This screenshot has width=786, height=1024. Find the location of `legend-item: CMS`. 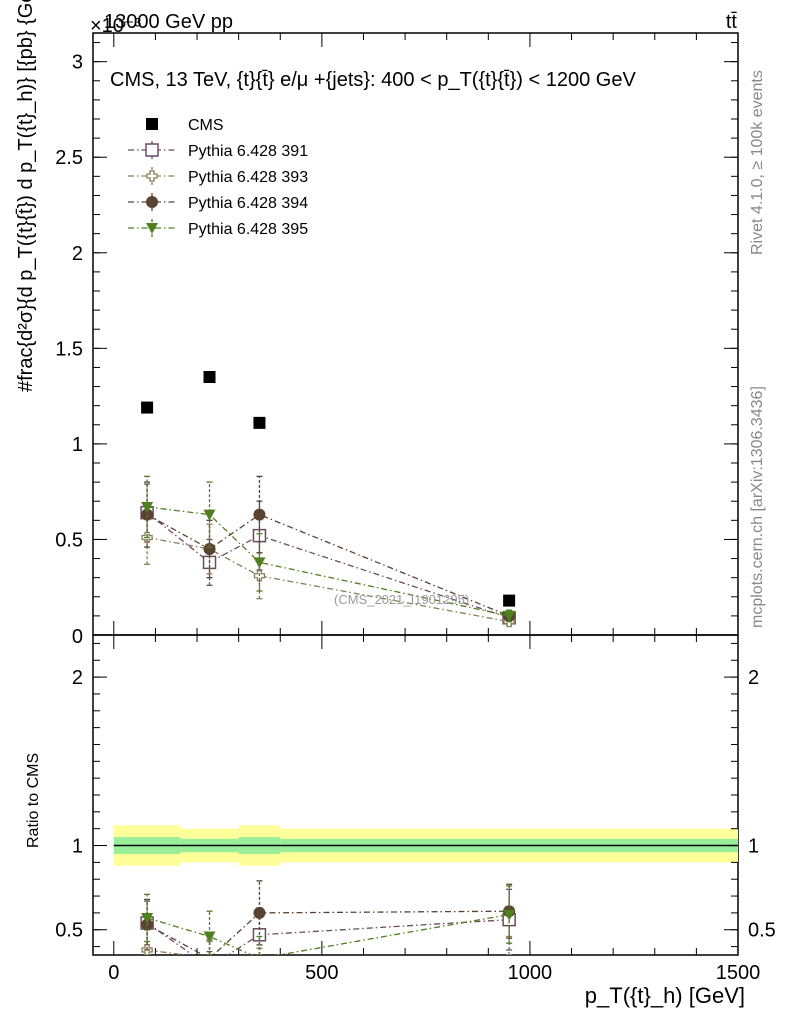

legend-item: CMS is located at coordinates (185, 125).